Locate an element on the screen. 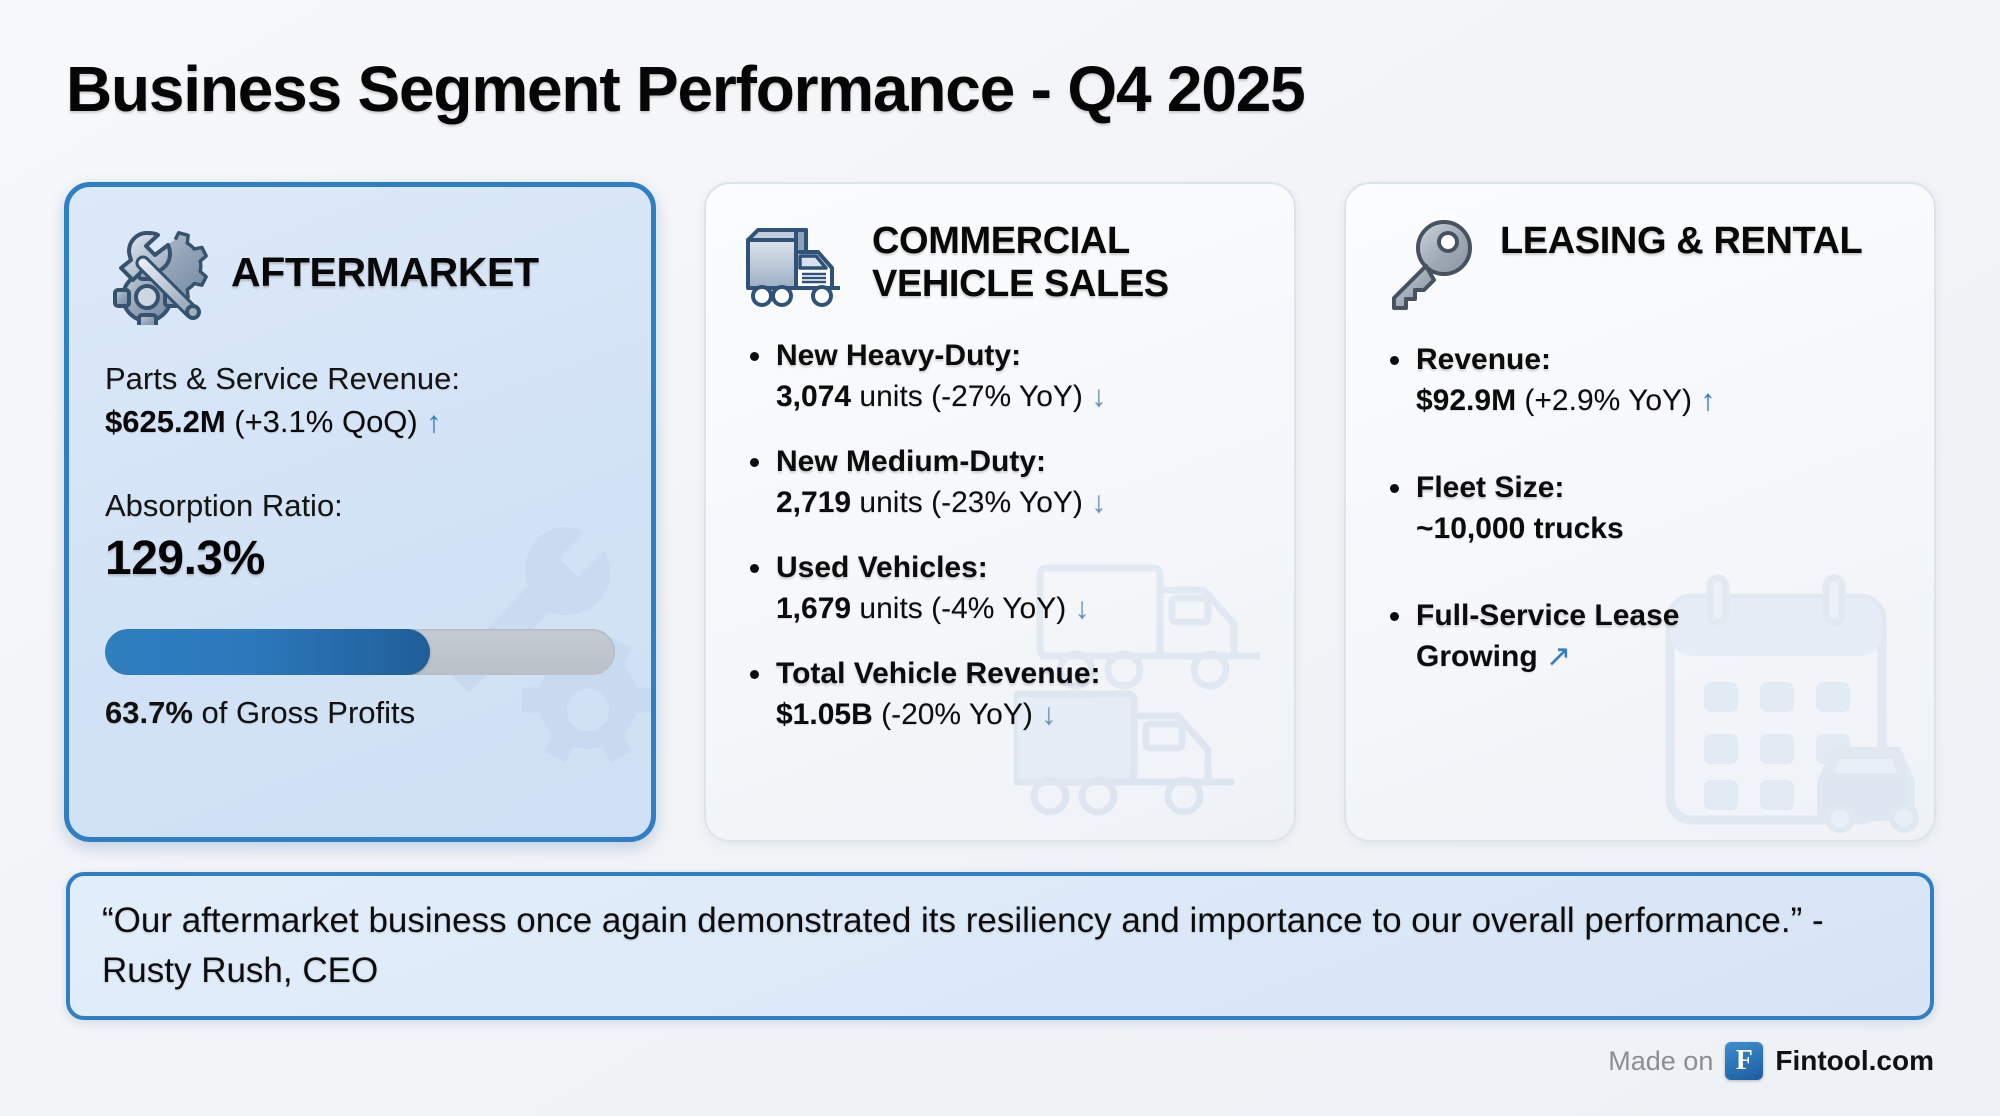 This screenshot has width=2000, height=1116. bullet-term: Used Vehicles: is located at coordinates (882, 567).